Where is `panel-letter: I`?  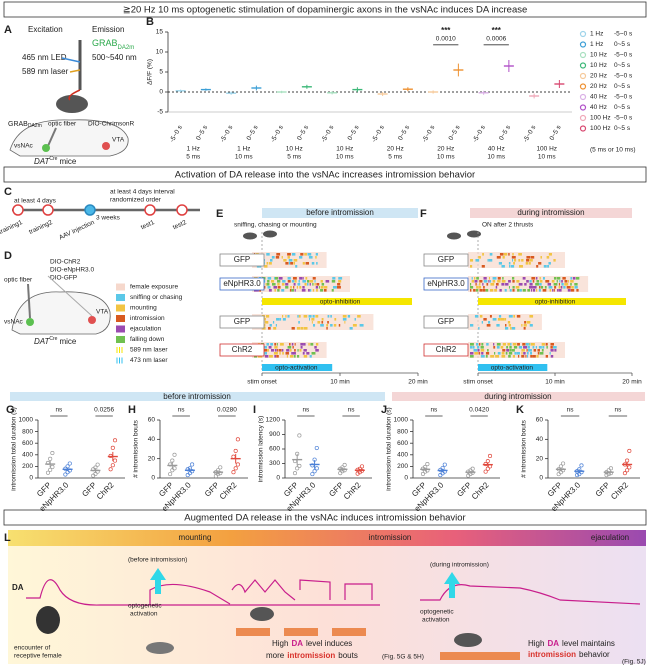
panel-letter: I is located at coordinates (254, 410).